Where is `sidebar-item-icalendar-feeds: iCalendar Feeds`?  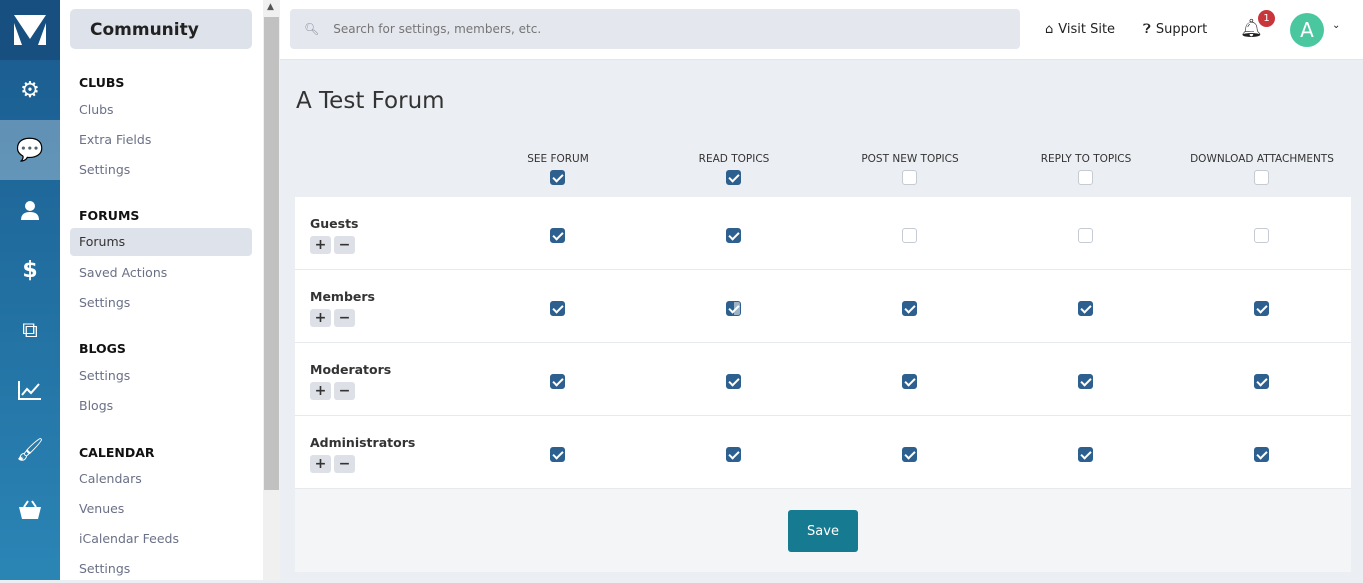 sidebar-item-icalendar-feeds: iCalendar Feeds is located at coordinates (129, 538).